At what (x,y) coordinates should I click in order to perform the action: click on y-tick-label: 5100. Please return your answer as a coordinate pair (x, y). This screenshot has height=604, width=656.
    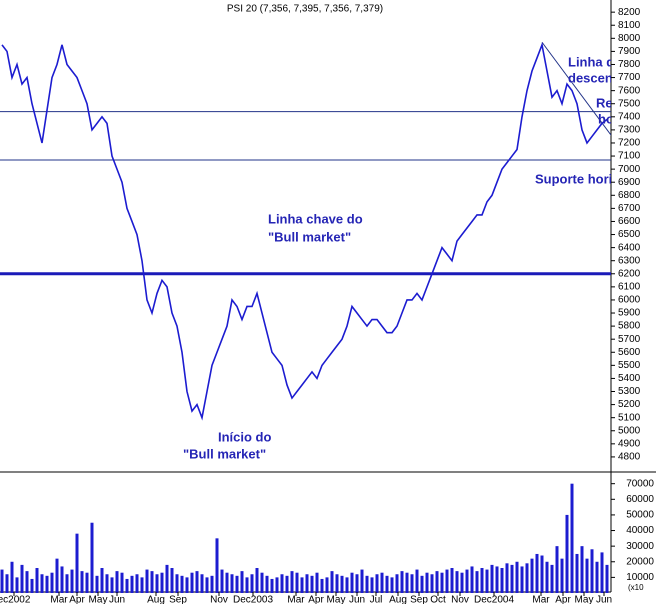
    Looking at the image, I should click on (629, 417).